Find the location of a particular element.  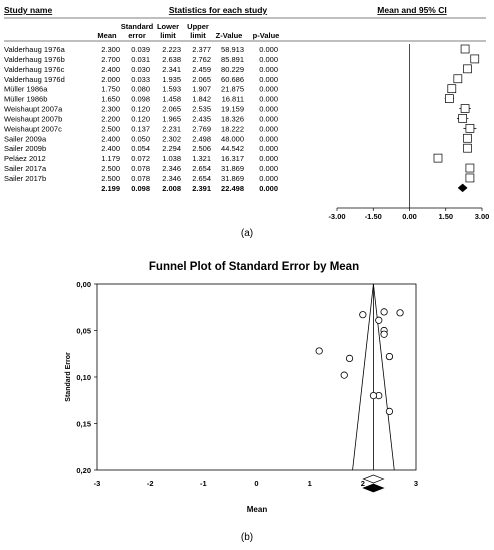

cell-z: 16.317 is located at coordinates (232, 158).